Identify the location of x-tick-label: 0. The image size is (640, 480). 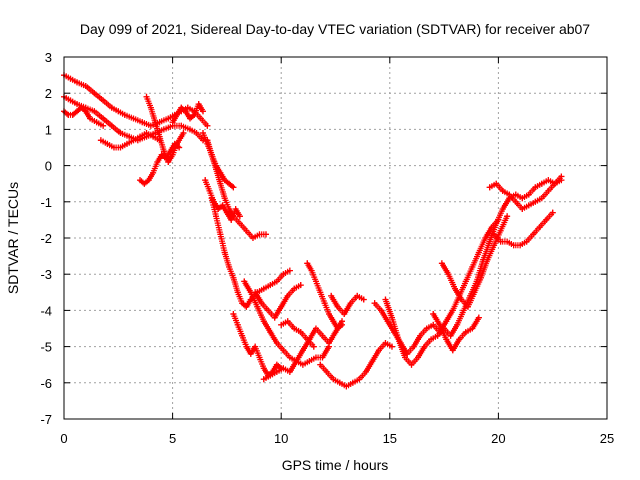
(63, 438).